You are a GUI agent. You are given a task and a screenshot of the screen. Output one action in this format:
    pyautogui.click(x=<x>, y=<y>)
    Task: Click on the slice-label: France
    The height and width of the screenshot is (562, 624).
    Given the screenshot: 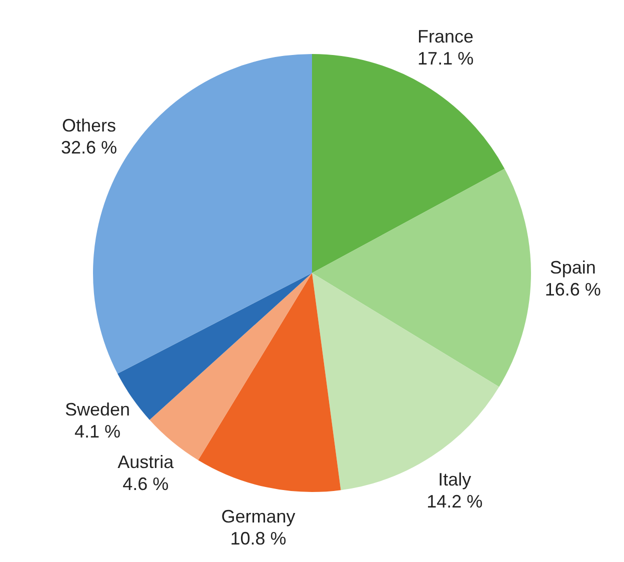 What is the action you would take?
    pyautogui.click(x=446, y=36)
    